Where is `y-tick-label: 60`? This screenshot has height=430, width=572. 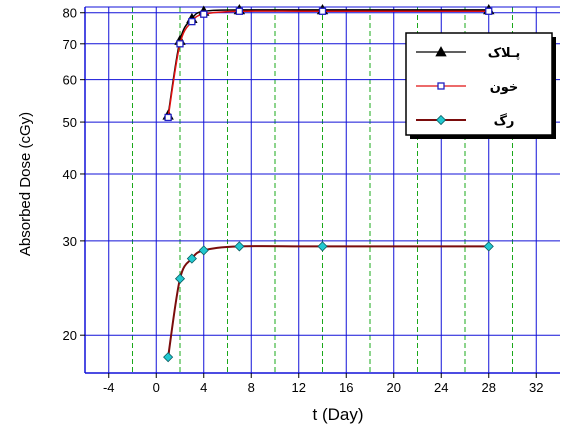
y-tick-label: 60 is located at coordinates (70, 80).